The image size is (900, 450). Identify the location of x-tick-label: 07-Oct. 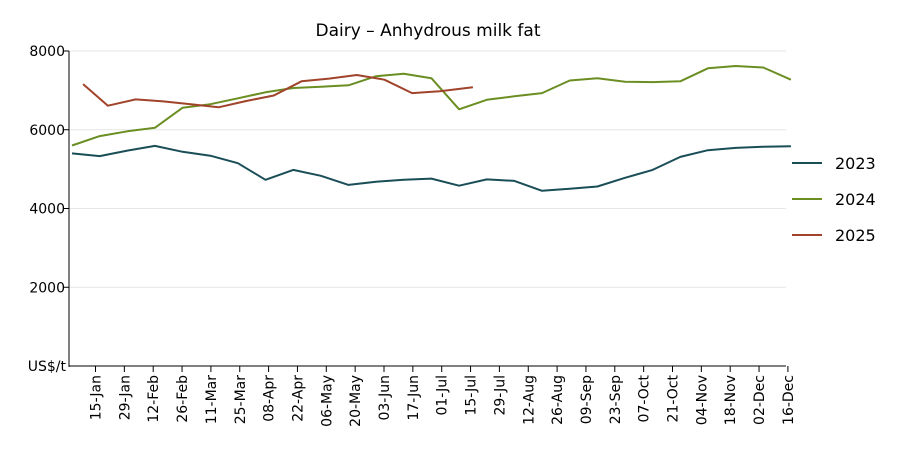
(645, 398).